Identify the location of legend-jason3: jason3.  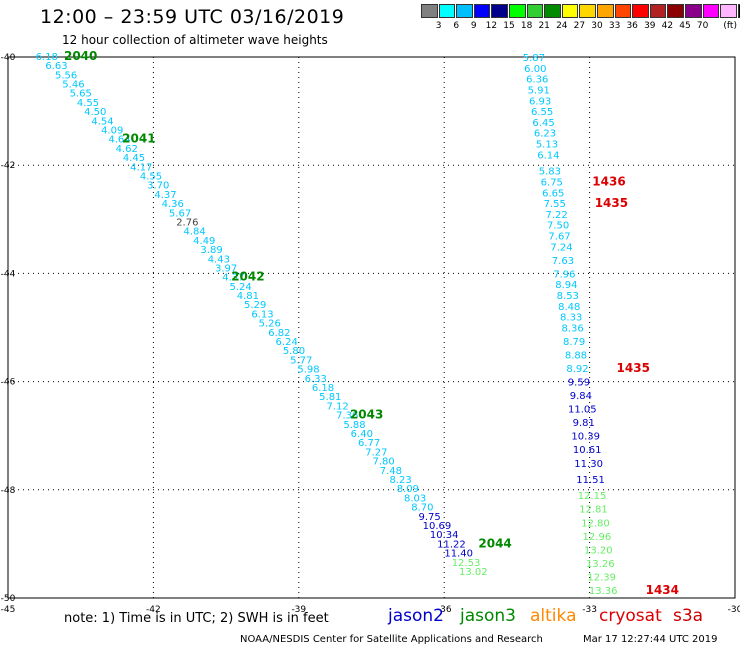
(488, 616).